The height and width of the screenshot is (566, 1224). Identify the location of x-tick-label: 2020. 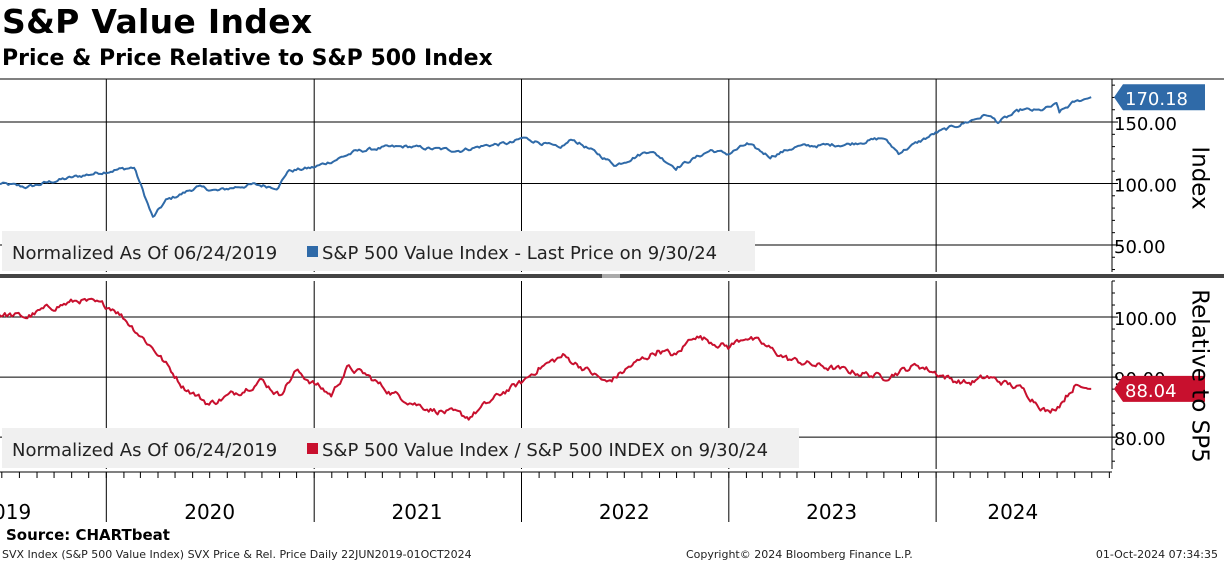
(209, 512).